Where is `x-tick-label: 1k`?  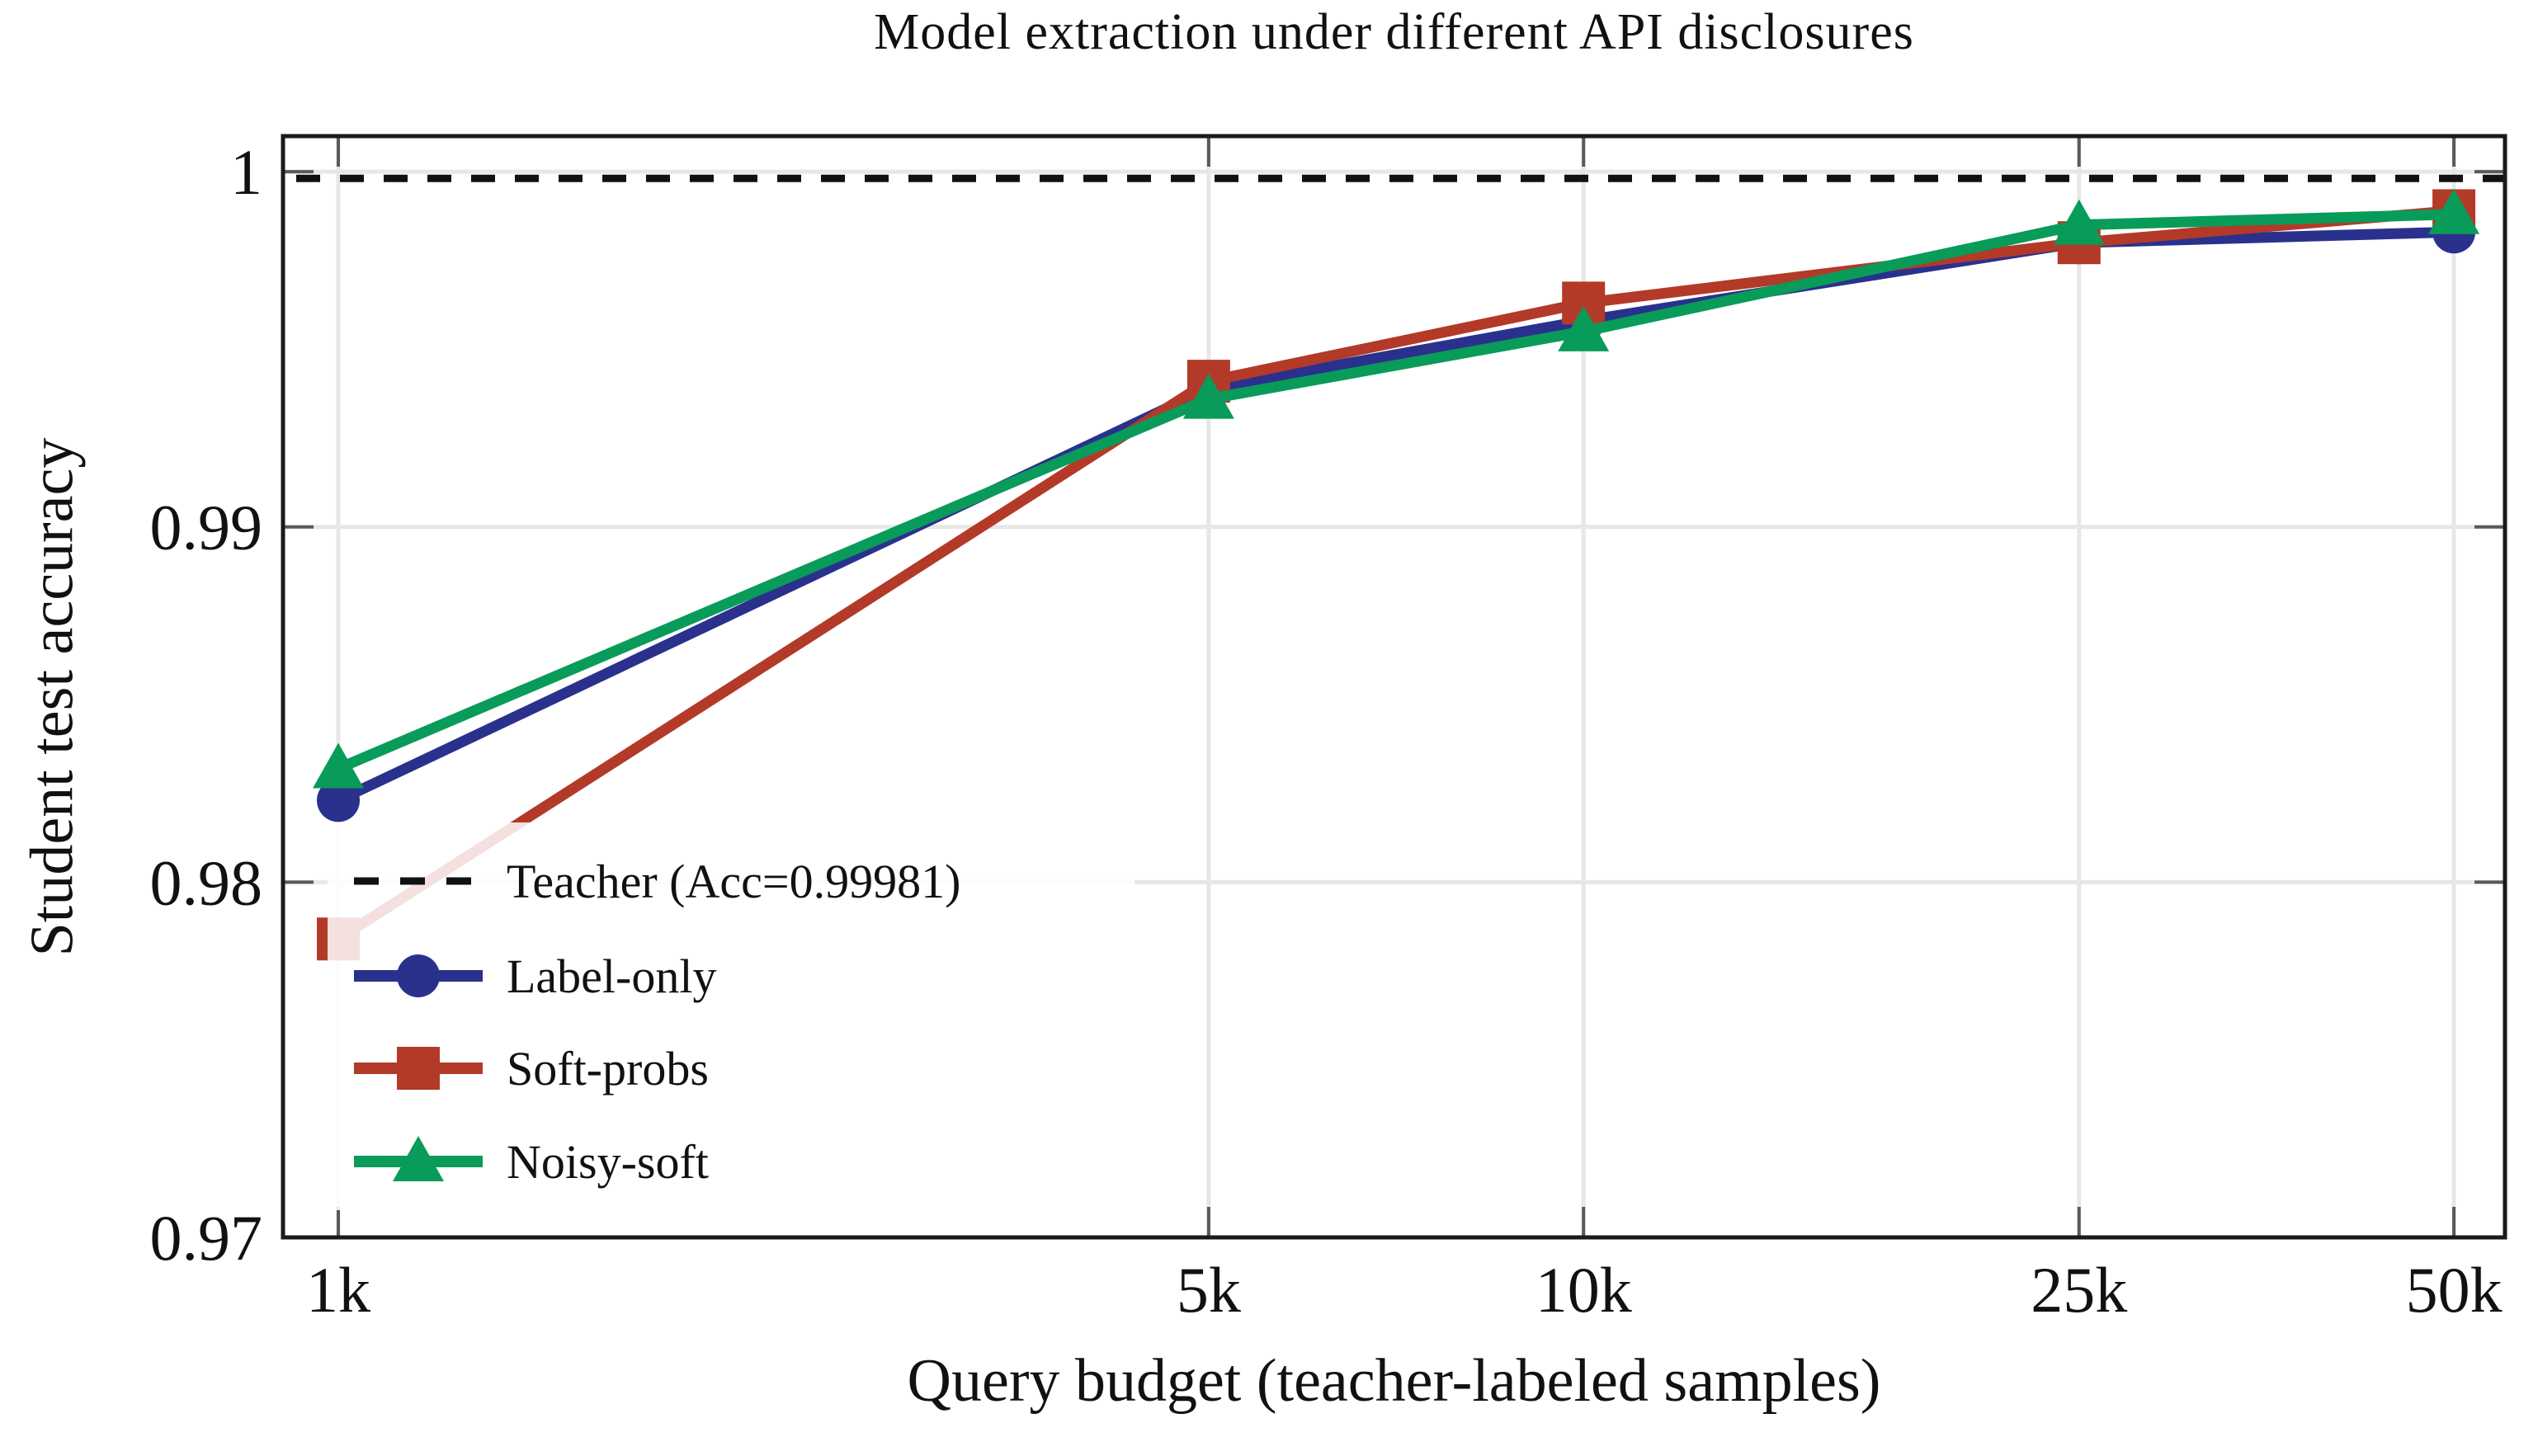 x-tick-label: 1k is located at coordinates (338, 1290).